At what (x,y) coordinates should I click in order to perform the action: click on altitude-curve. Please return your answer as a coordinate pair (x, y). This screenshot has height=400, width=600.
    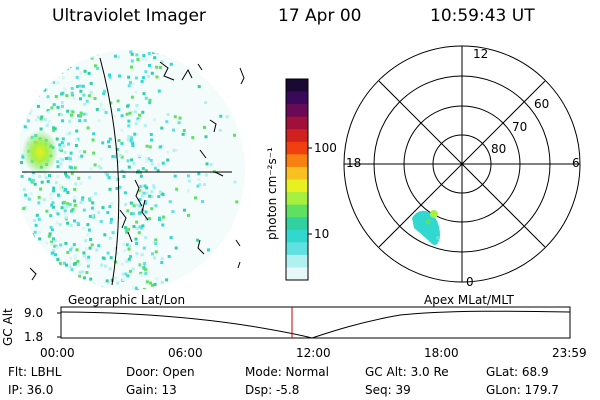
    Looking at the image, I should click on (315, 324).